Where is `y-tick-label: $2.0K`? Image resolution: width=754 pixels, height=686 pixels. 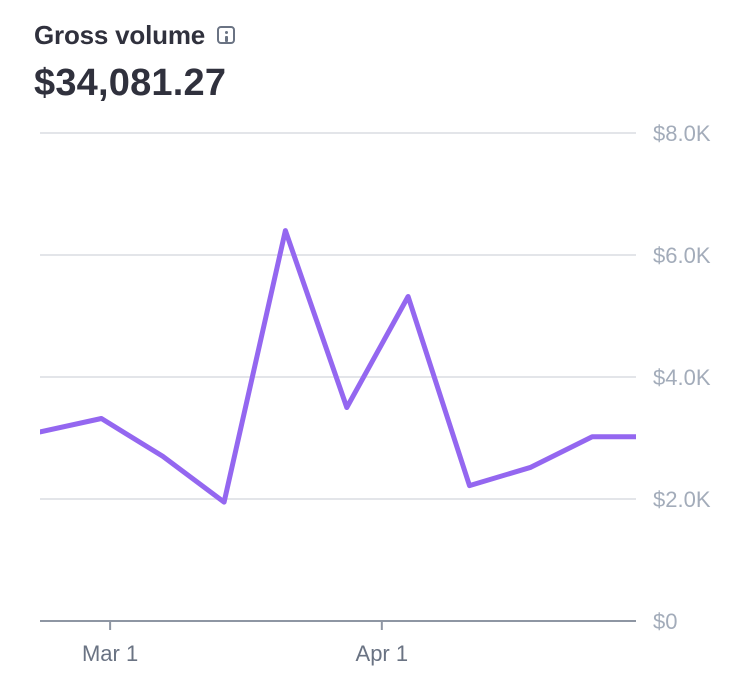 y-tick-label: $2.0K is located at coordinates (682, 499).